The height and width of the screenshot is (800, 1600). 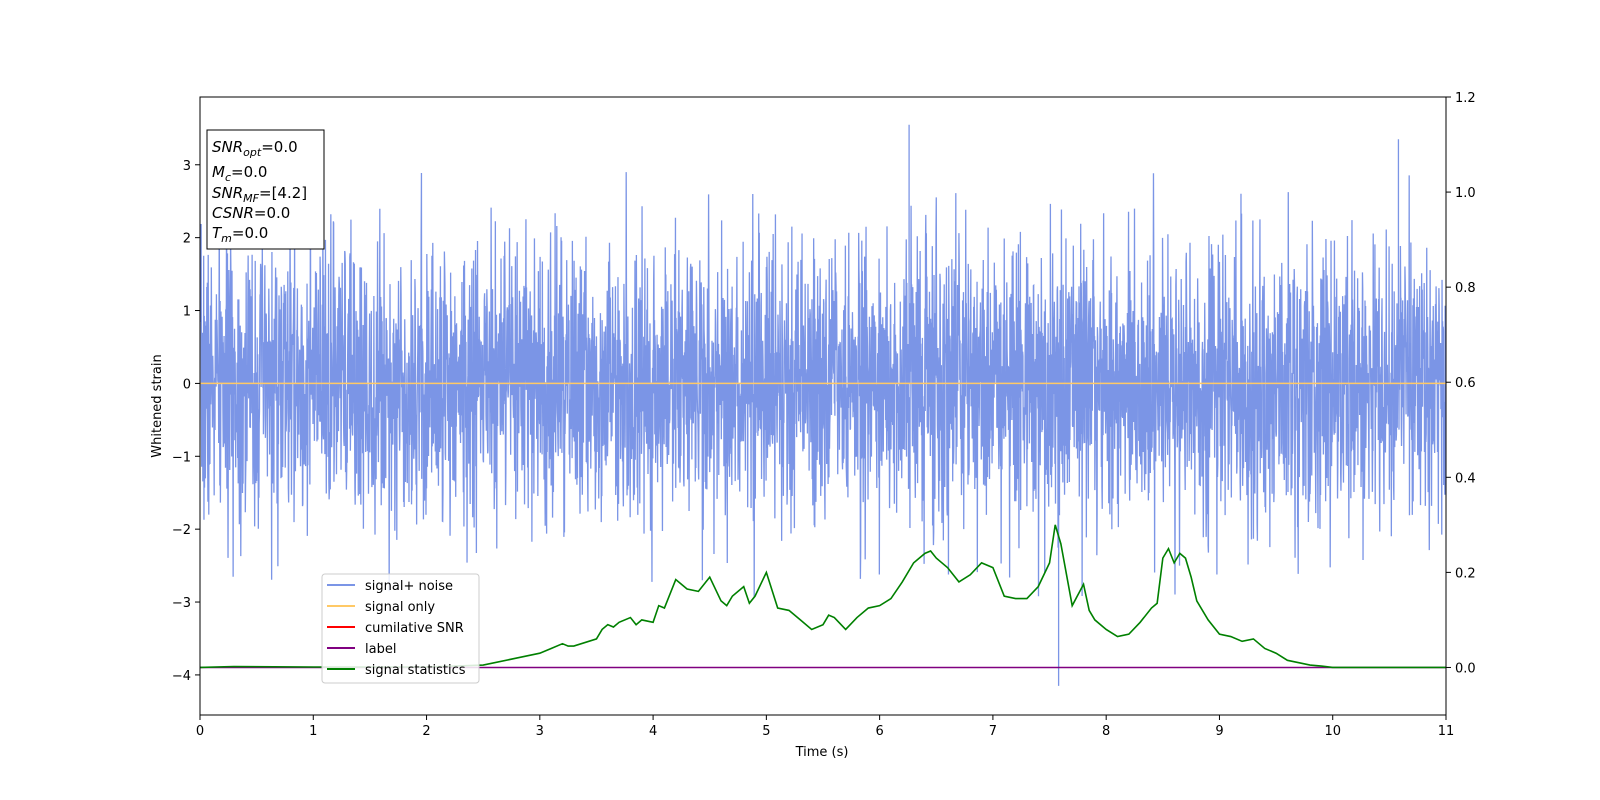 I want to click on y-axis-left: −4 −3 −2 −1 0 1 2 3, so click(x=186, y=421).